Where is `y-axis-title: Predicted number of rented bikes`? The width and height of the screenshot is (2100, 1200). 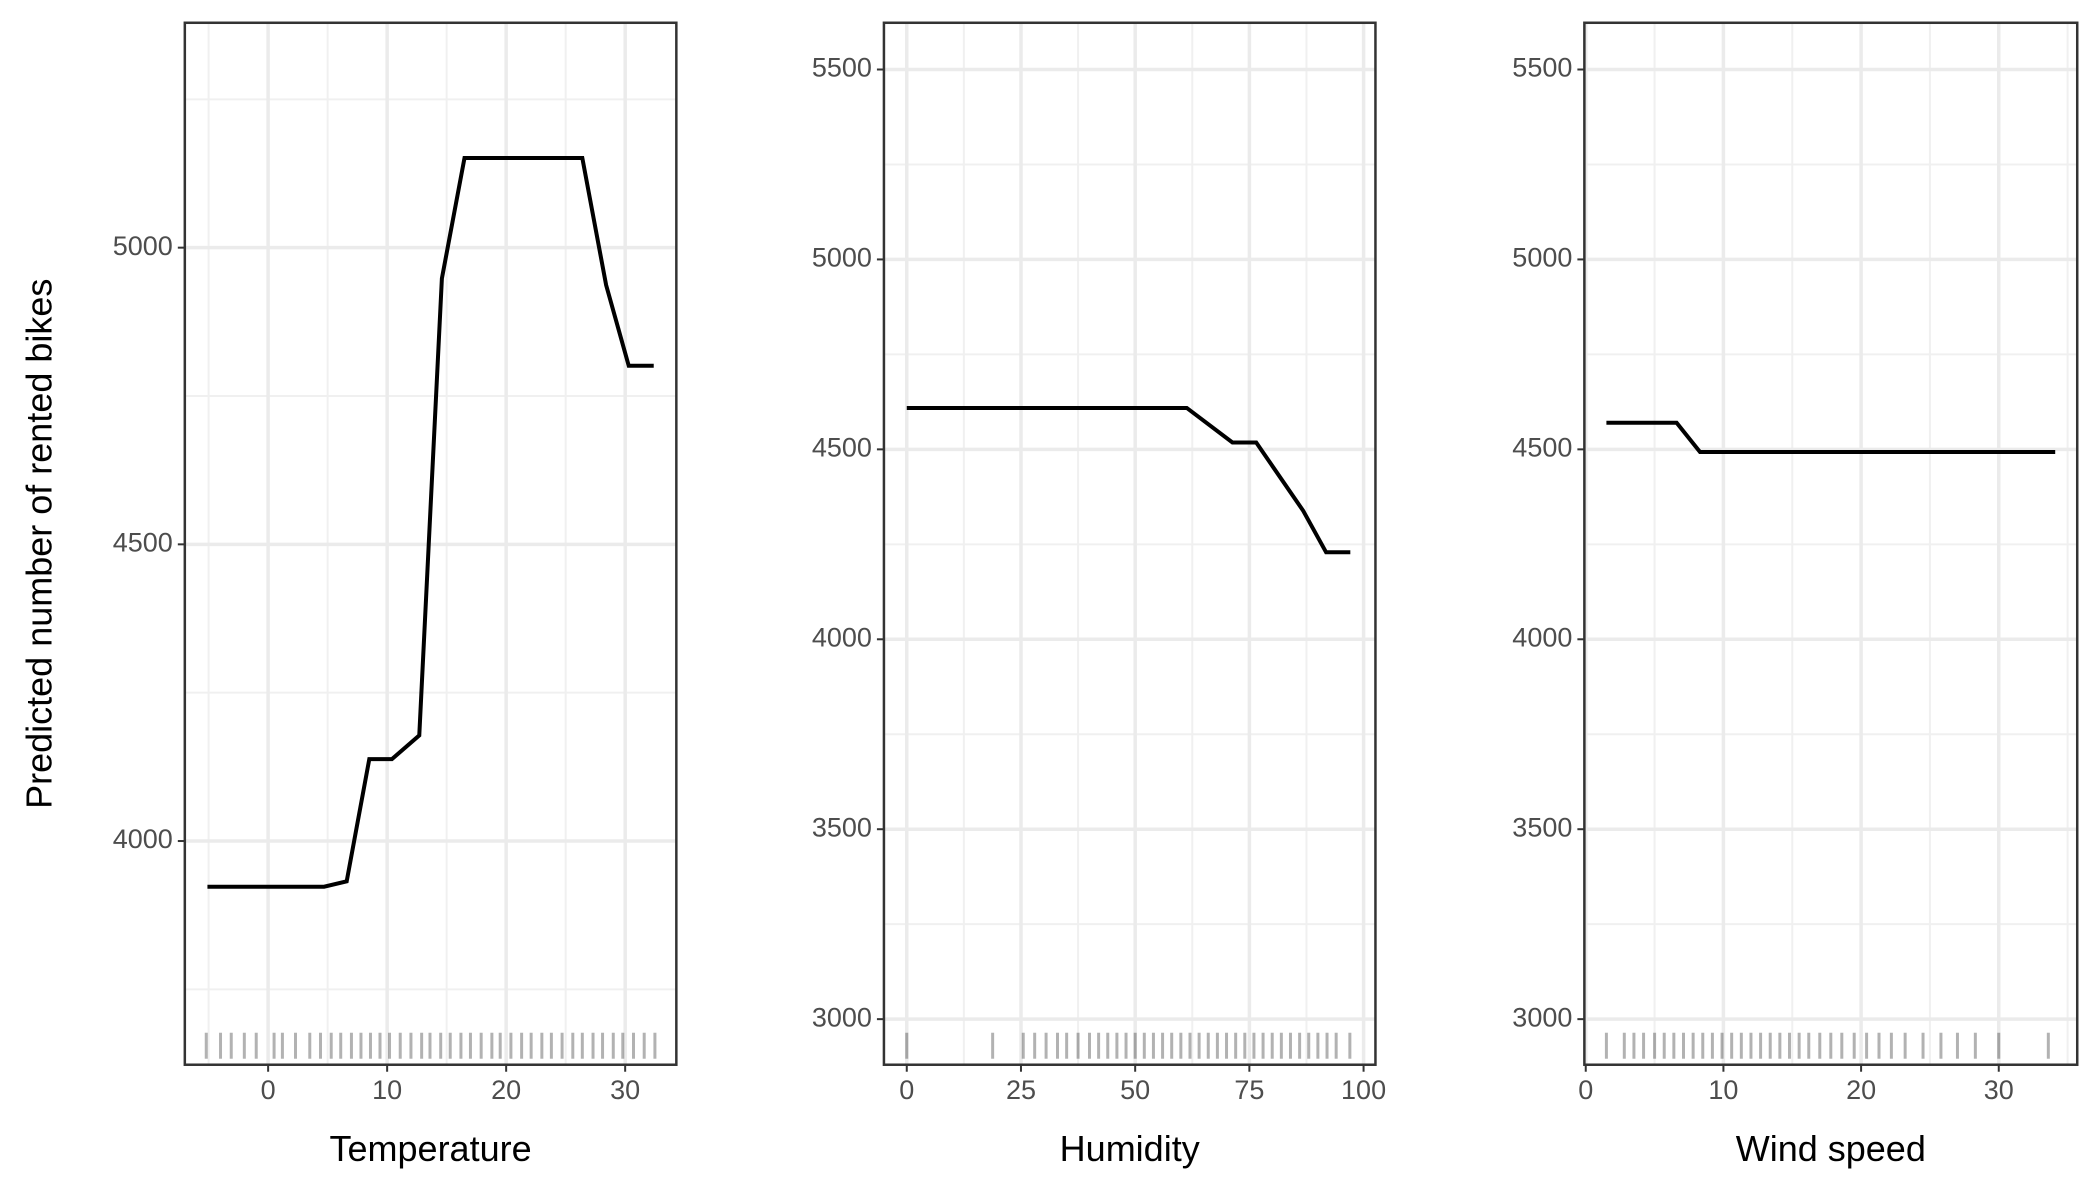 y-axis-title: Predicted number of rented bikes is located at coordinates (39, 544).